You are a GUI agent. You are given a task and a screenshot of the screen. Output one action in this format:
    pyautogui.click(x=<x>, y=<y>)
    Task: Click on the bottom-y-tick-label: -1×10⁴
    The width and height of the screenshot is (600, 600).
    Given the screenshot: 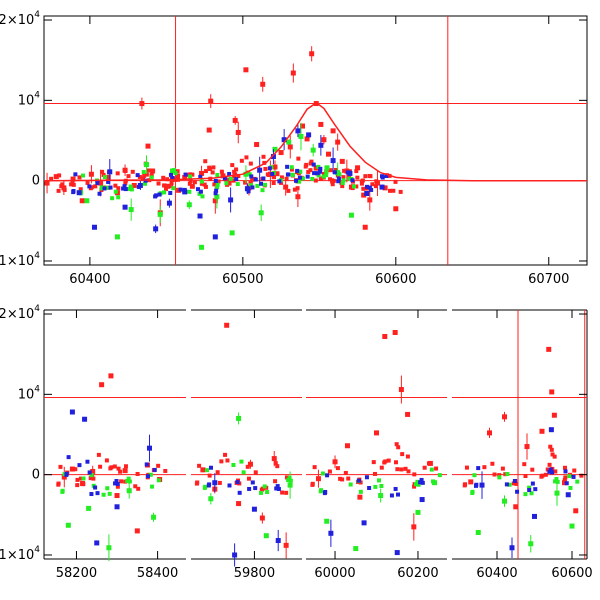 What is the action you would take?
    pyautogui.click(x=20, y=553)
    